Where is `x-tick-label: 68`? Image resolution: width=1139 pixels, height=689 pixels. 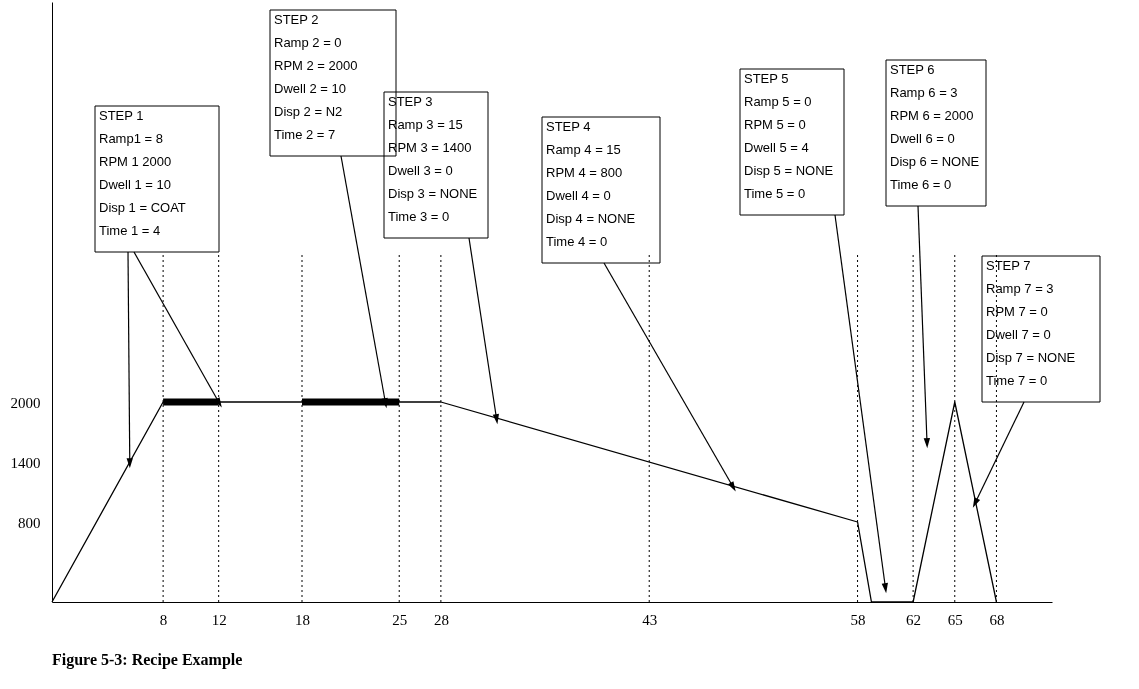 x-tick-label: 68 is located at coordinates (997, 619).